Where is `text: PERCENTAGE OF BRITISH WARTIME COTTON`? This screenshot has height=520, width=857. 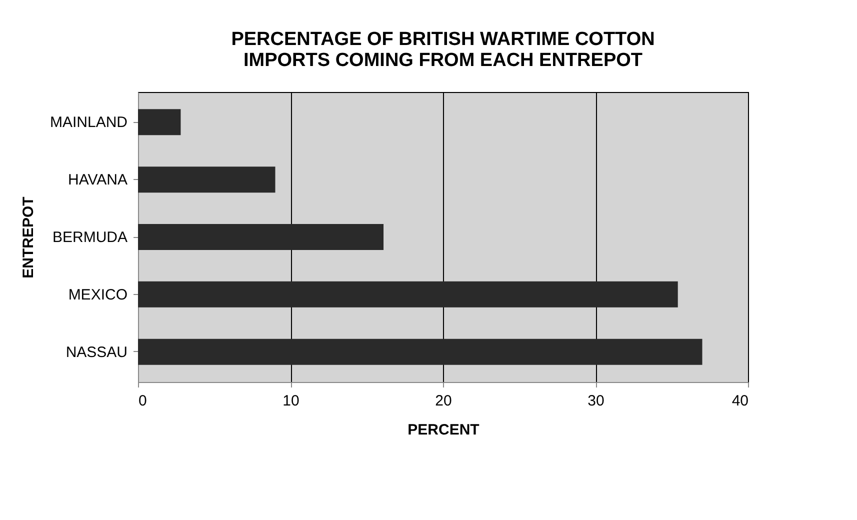
text: PERCENTAGE OF BRITISH WARTIME COTTON is located at coordinates (443, 39).